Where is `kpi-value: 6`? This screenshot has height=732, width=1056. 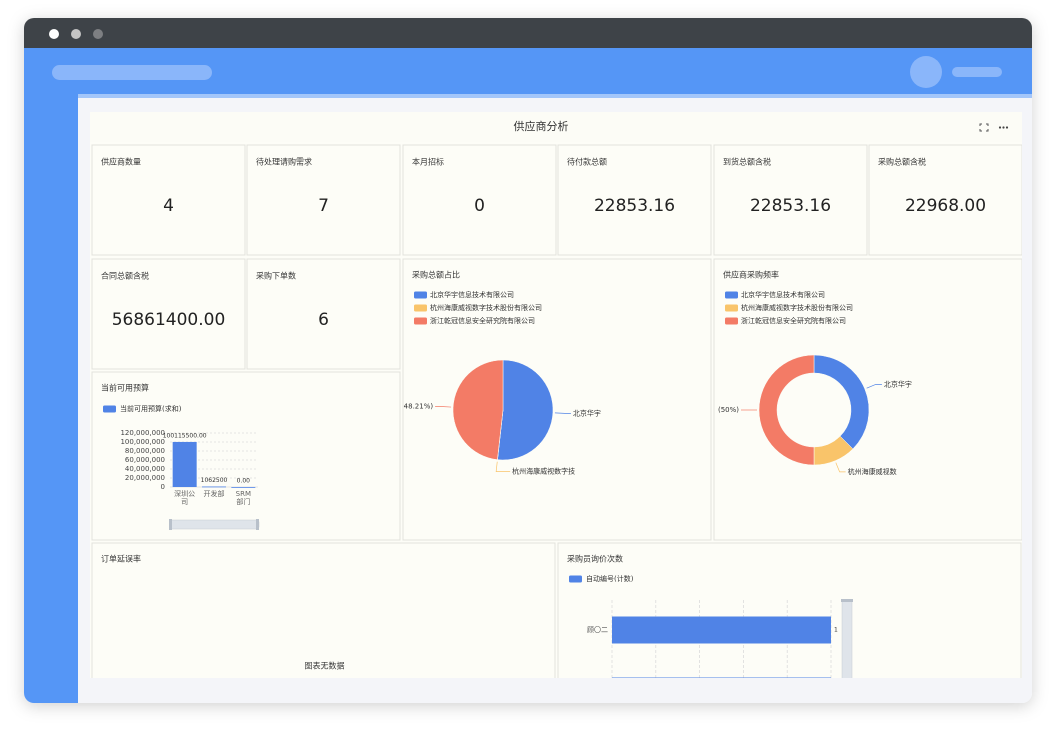 kpi-value: 6 is located at coordinates (323, 320).